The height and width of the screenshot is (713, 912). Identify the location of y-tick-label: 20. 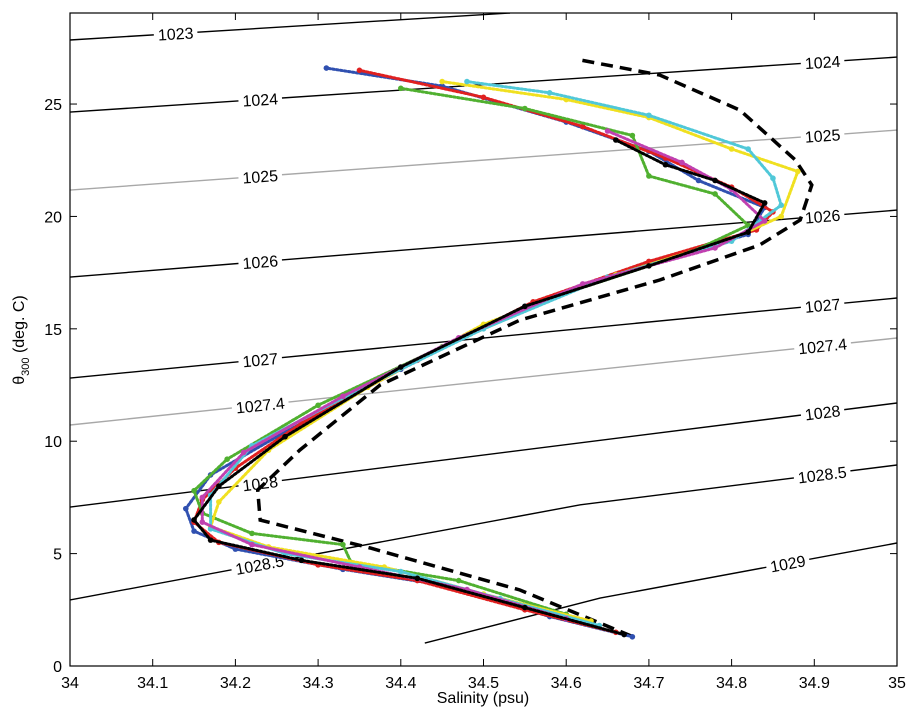
(53, 217).